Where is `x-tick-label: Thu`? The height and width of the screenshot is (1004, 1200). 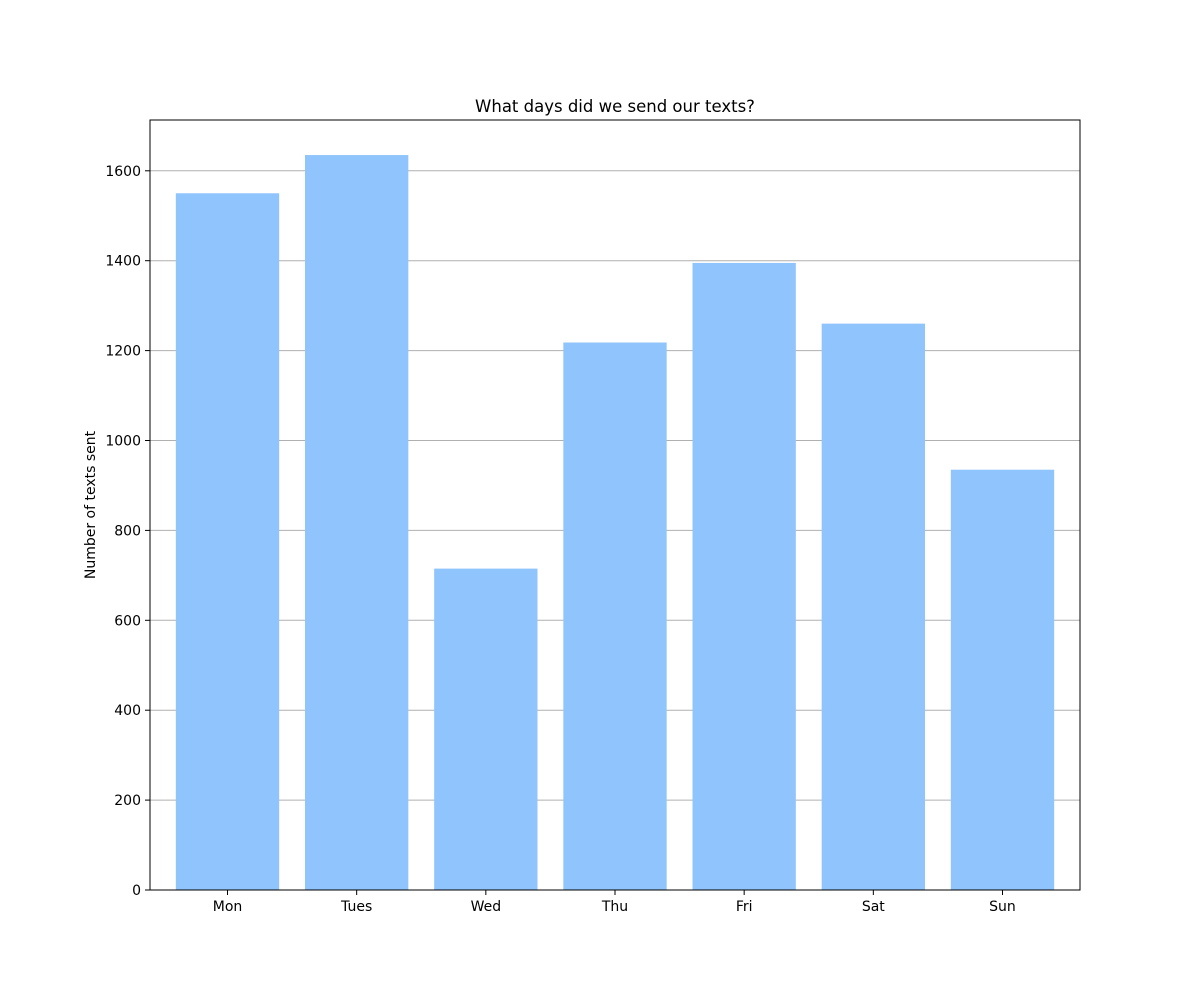 x-tick-label: Thu is located at coordinates (614, 907).